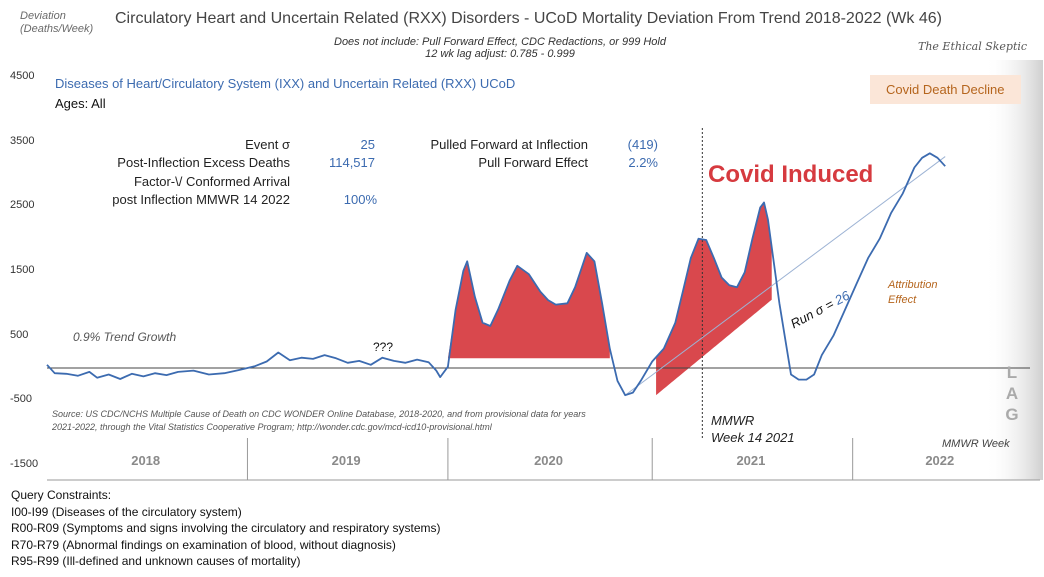  What do you see at coordinates (509, 144) in the screenshot?
I see `pulled-forward-label: Pulled Forward at Inflection` at bounding box center [509, 144].